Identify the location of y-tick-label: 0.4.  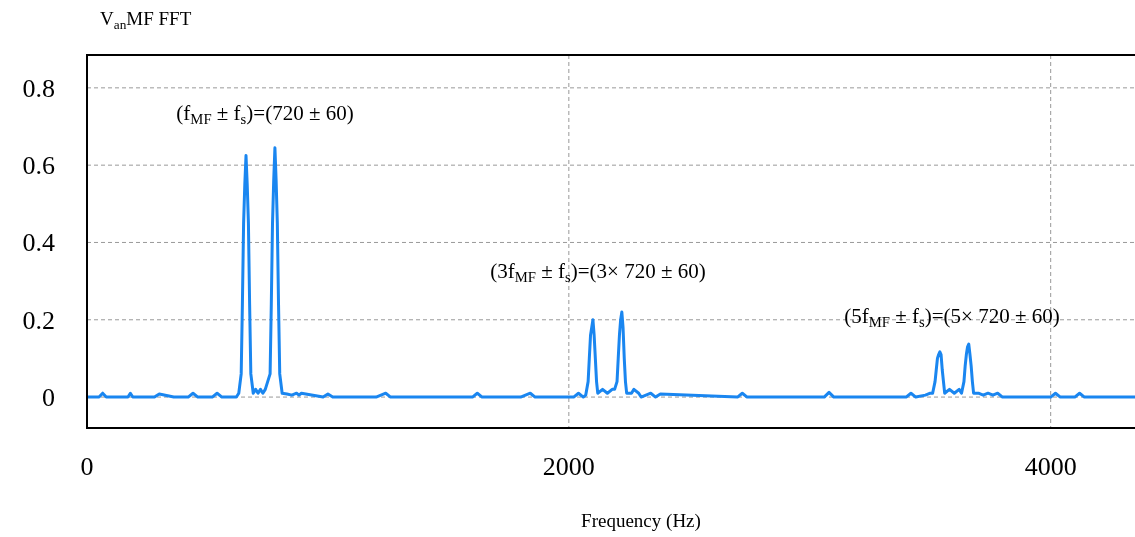
(38, 243).